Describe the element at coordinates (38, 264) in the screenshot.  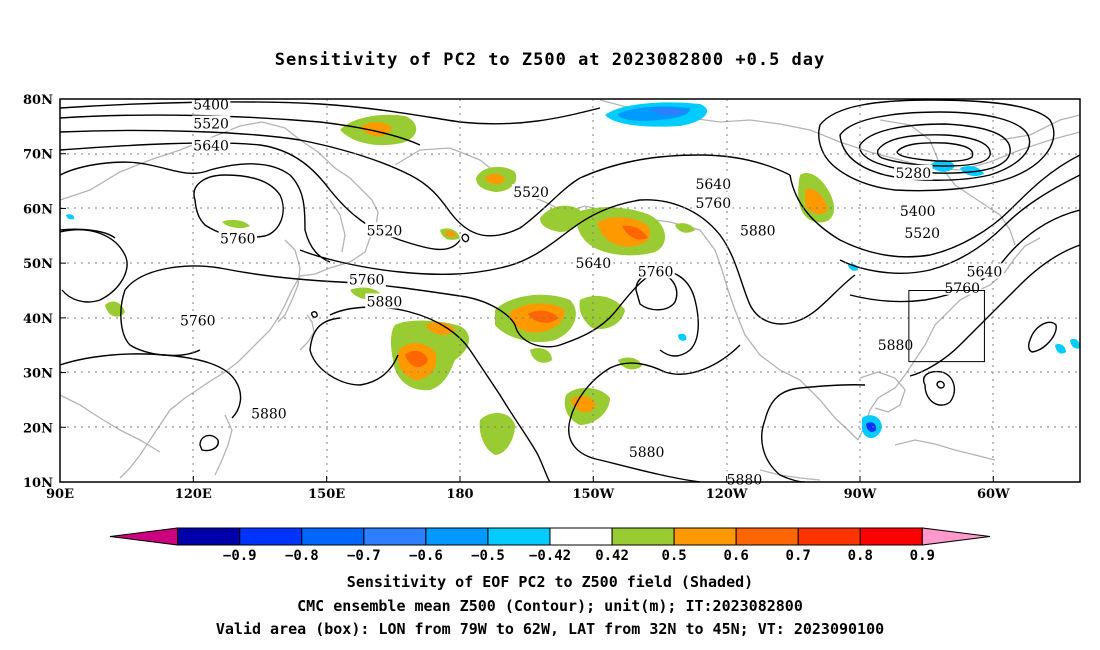
I see `latitude-label: 50N` at that location.